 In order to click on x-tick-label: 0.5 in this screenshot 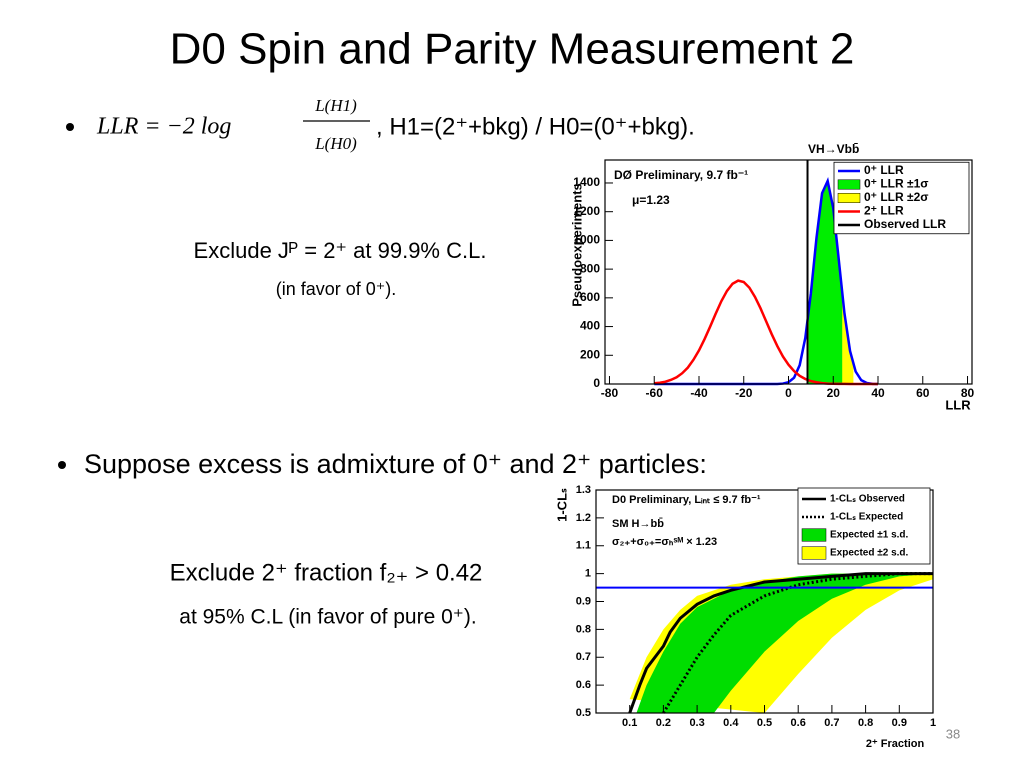, I will do `click(764, 723)`.